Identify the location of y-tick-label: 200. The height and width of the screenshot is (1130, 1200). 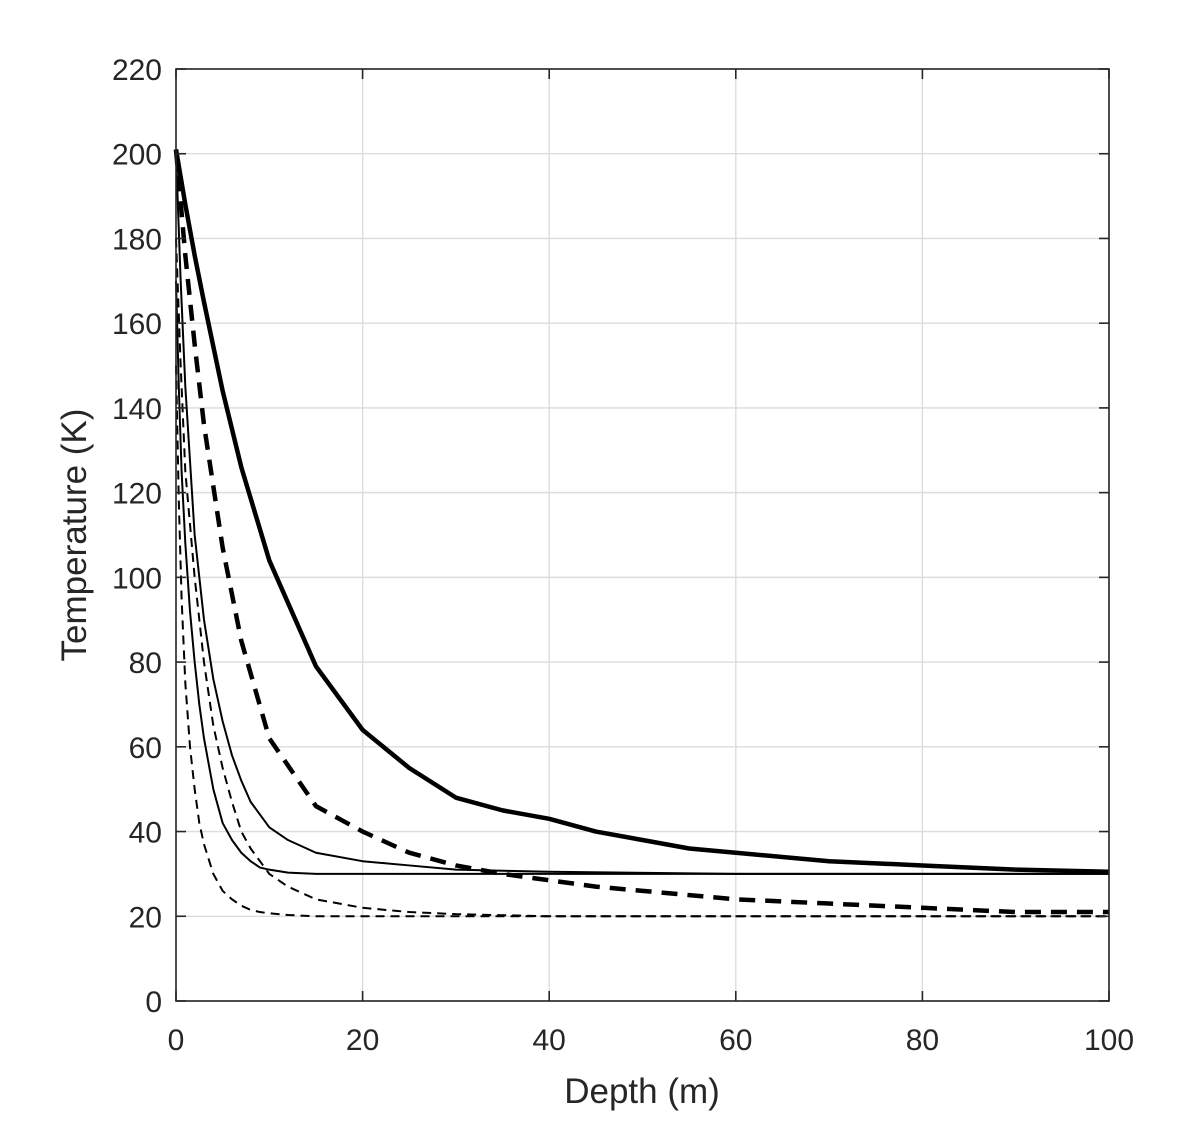
(137, 155).